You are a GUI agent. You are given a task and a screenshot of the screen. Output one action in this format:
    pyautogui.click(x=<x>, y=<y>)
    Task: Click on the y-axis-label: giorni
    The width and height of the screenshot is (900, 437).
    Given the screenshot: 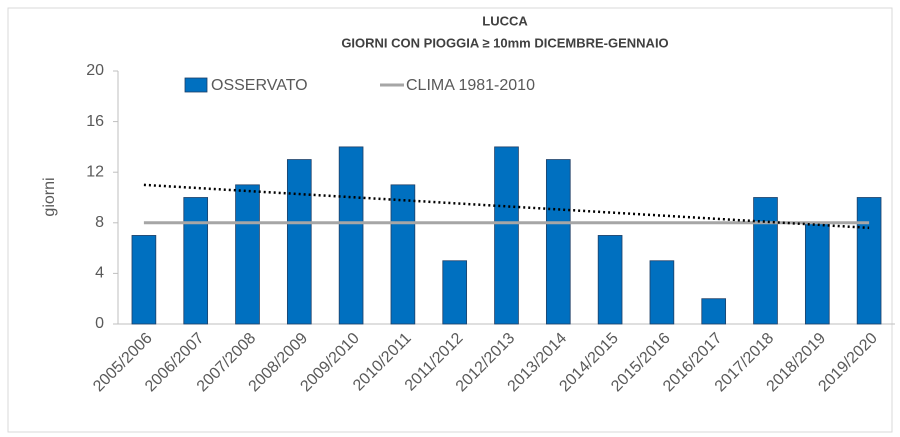 What is the action you would take?
    pyautogui.click(x=49, y=196)
    